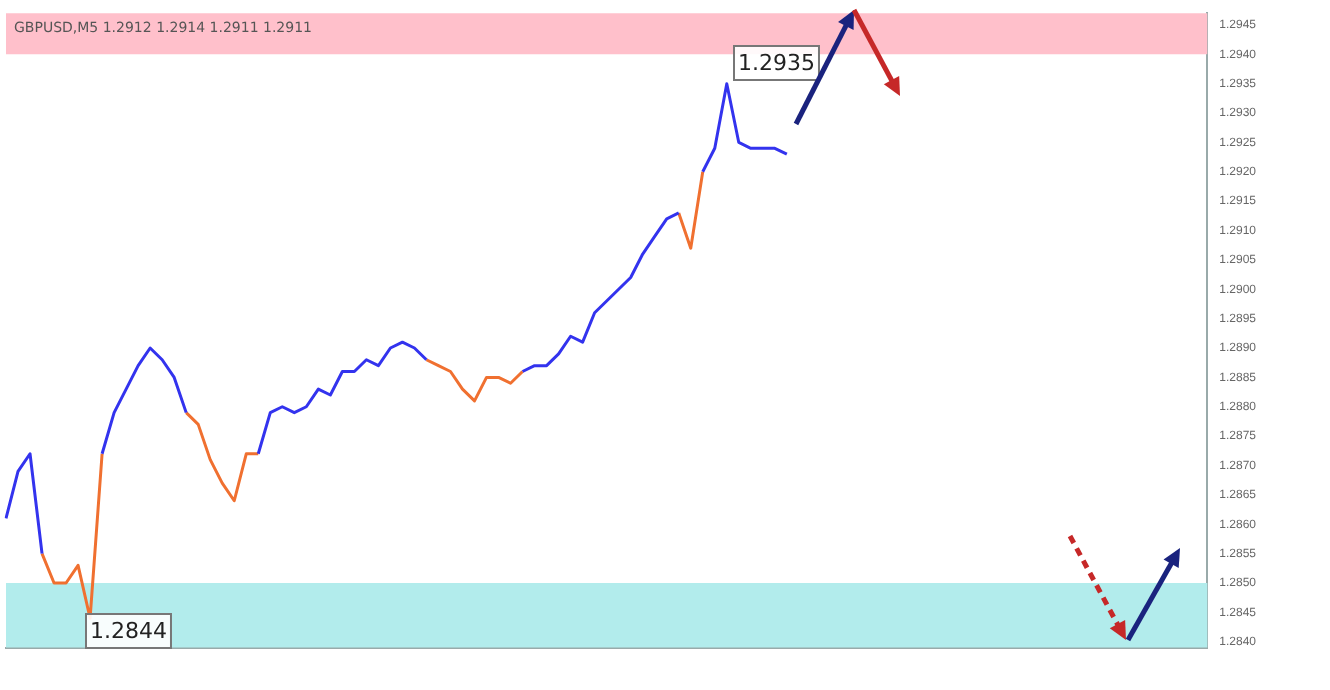 The width and height of the screenshot is (1330, 690). Describe the element at coordinates (776, 62) in the screenshot. I see `annotation: 1.2935` at that location.